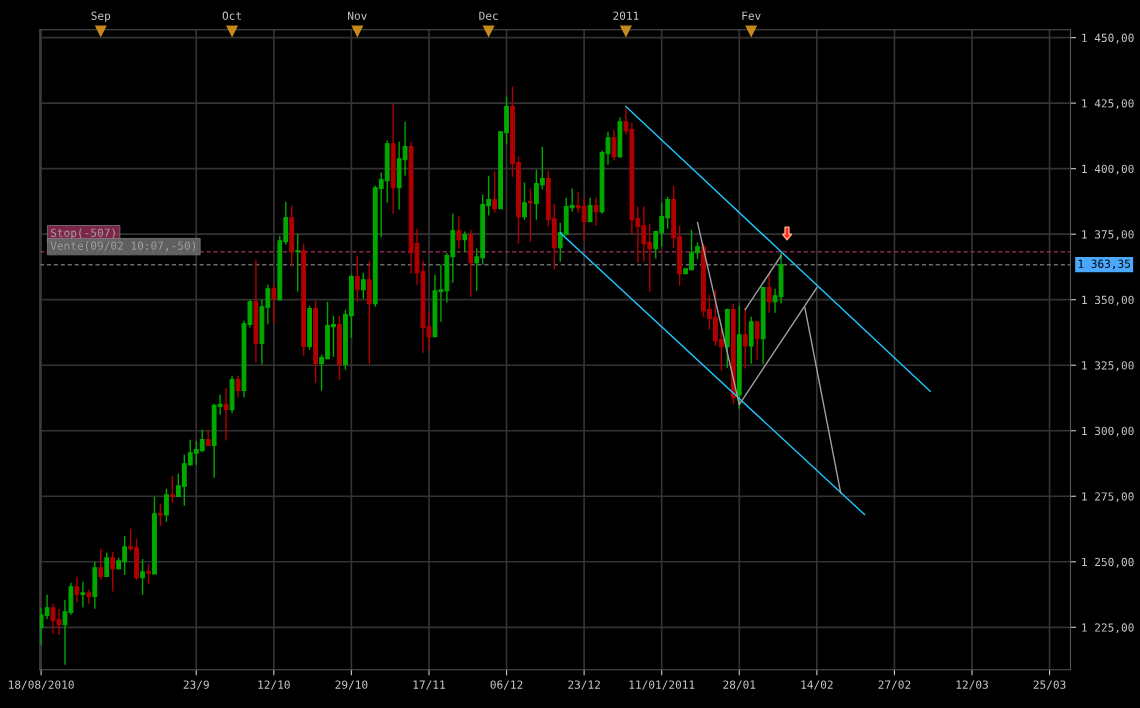 Image resolution: width=1140 pixels, height=708 pixels. Describe the element at coordinates (429, 685) in the screenshot. I see `x-tick-label: 17/11` at that location.